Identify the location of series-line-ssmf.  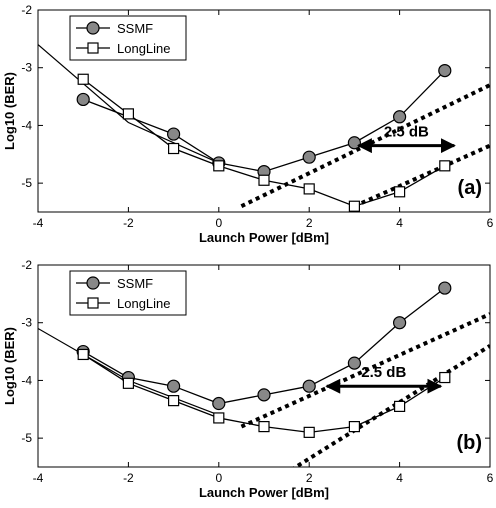
(264, 121).